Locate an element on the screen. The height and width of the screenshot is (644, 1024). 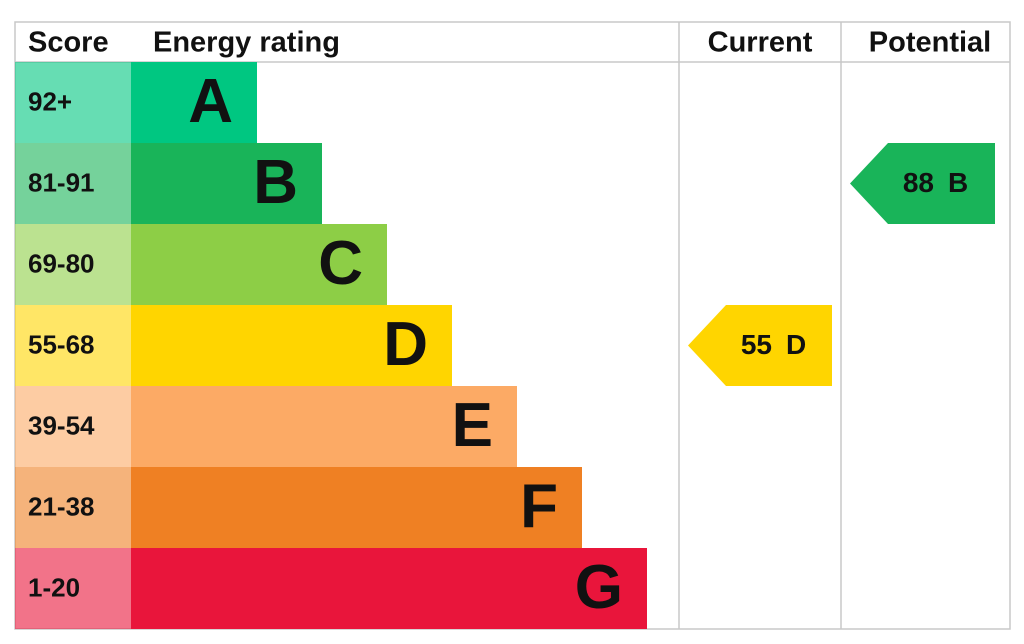
current-letter: D is located at coordinates (796, 344).